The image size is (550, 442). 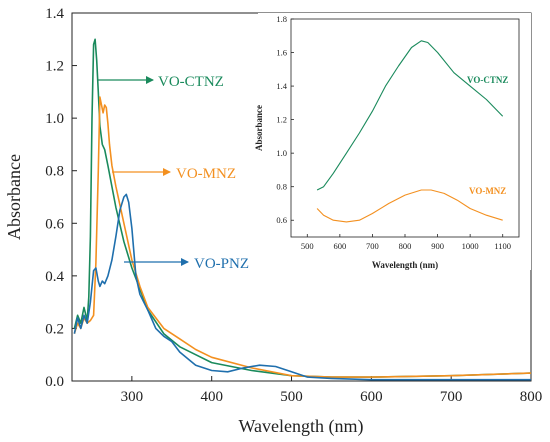 I want to click on inset-x-tick-label: 900, so click(x=437, y=246).